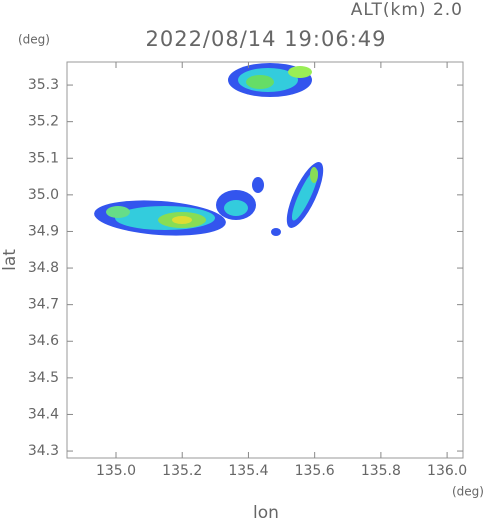  I want to click on y-tick-label: 34.6, so click(43, 341).